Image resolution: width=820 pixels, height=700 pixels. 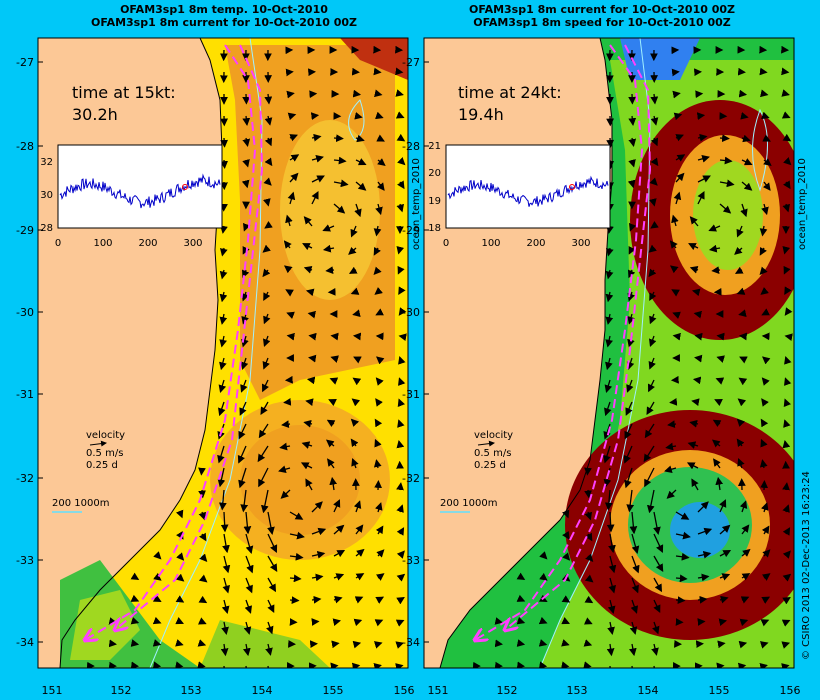 What do you see at coordinates (802, 204) in the screenshot?
I see `right-side-label: ocean_temp_2010` at bounding box center [802, 204].